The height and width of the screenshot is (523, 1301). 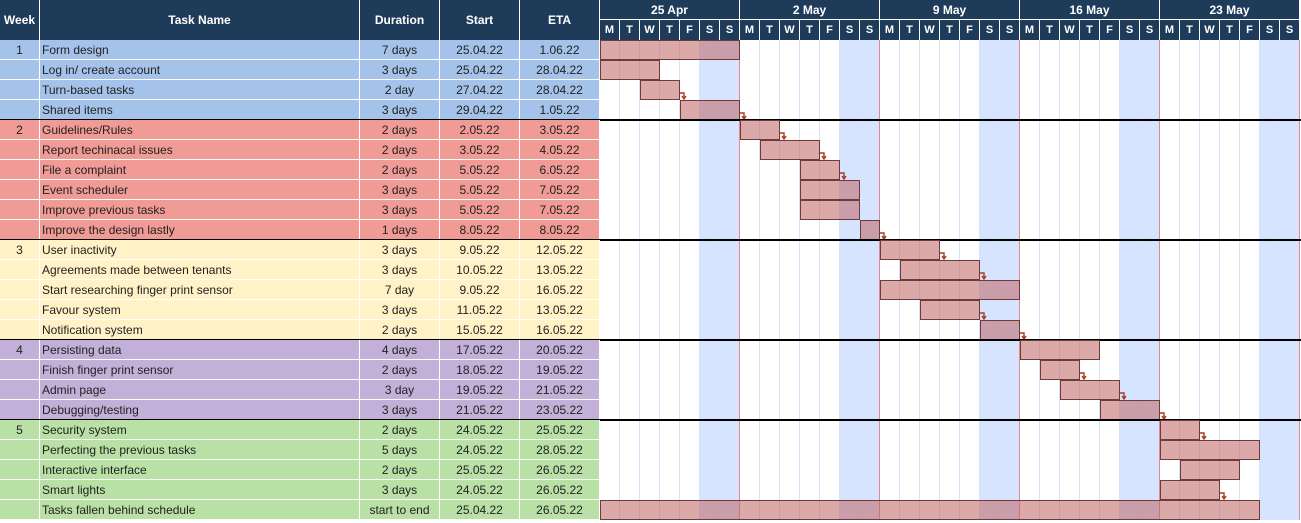 I want to click on task-row: Turn-based tasks 2 day 27.04.22 28.04.22, so click(x=300, y=90).